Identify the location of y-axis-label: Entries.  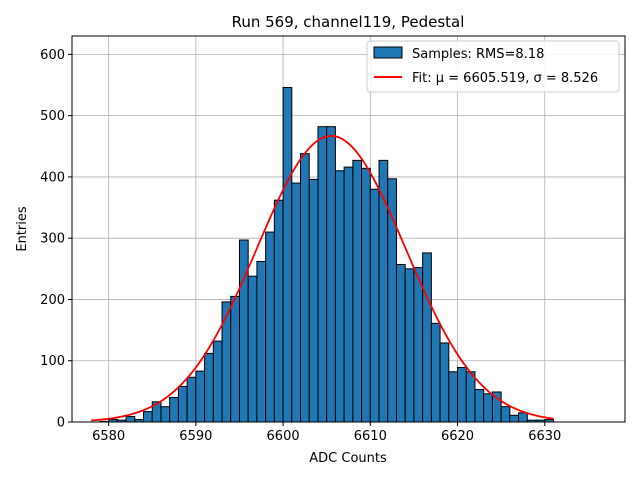
(22, 229).